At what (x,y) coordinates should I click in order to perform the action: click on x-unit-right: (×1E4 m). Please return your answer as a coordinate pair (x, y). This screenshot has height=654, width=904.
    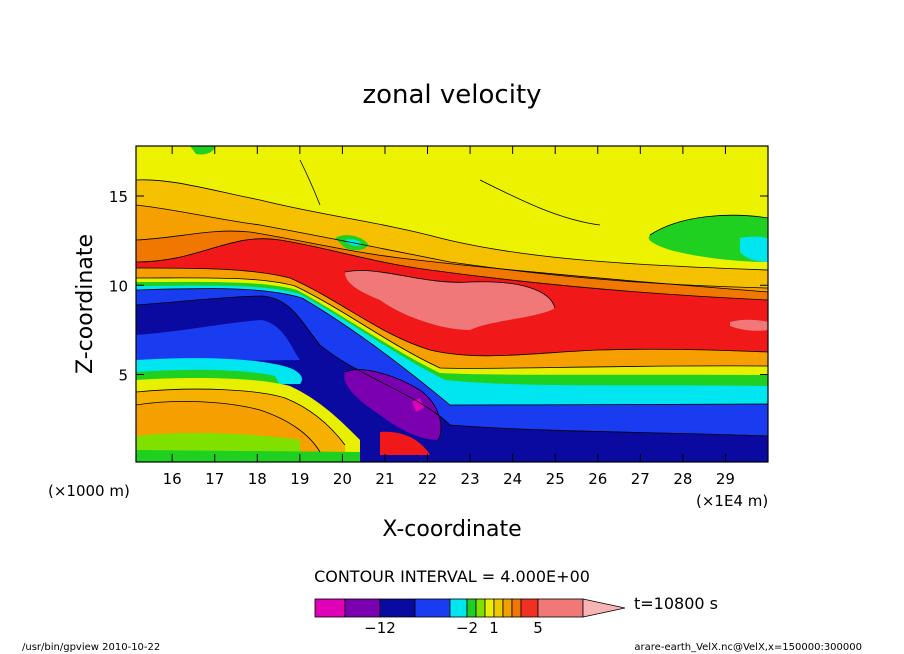
    Looking at the image, I should click on (732, 501).